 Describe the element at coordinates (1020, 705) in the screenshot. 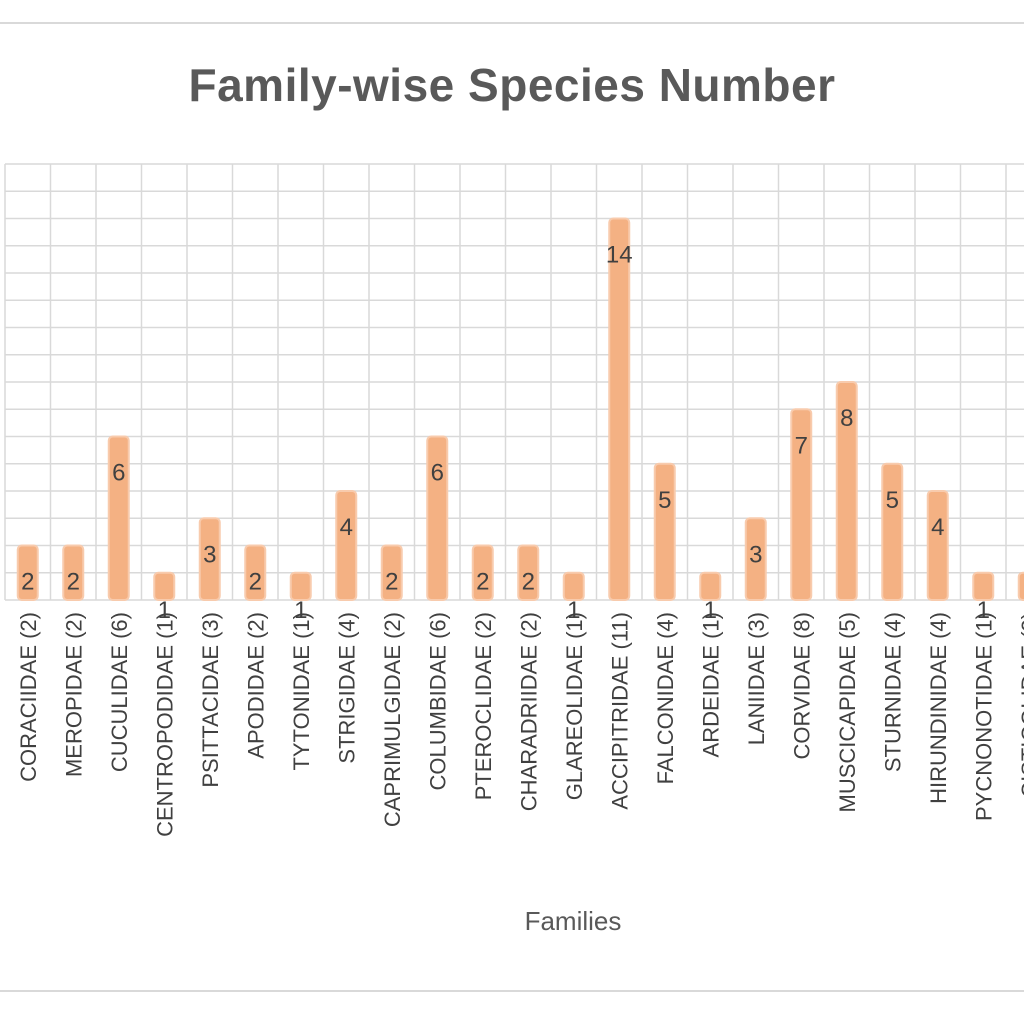

I see `x-tick-label: CISTICOLIDAE (2)` at that location.